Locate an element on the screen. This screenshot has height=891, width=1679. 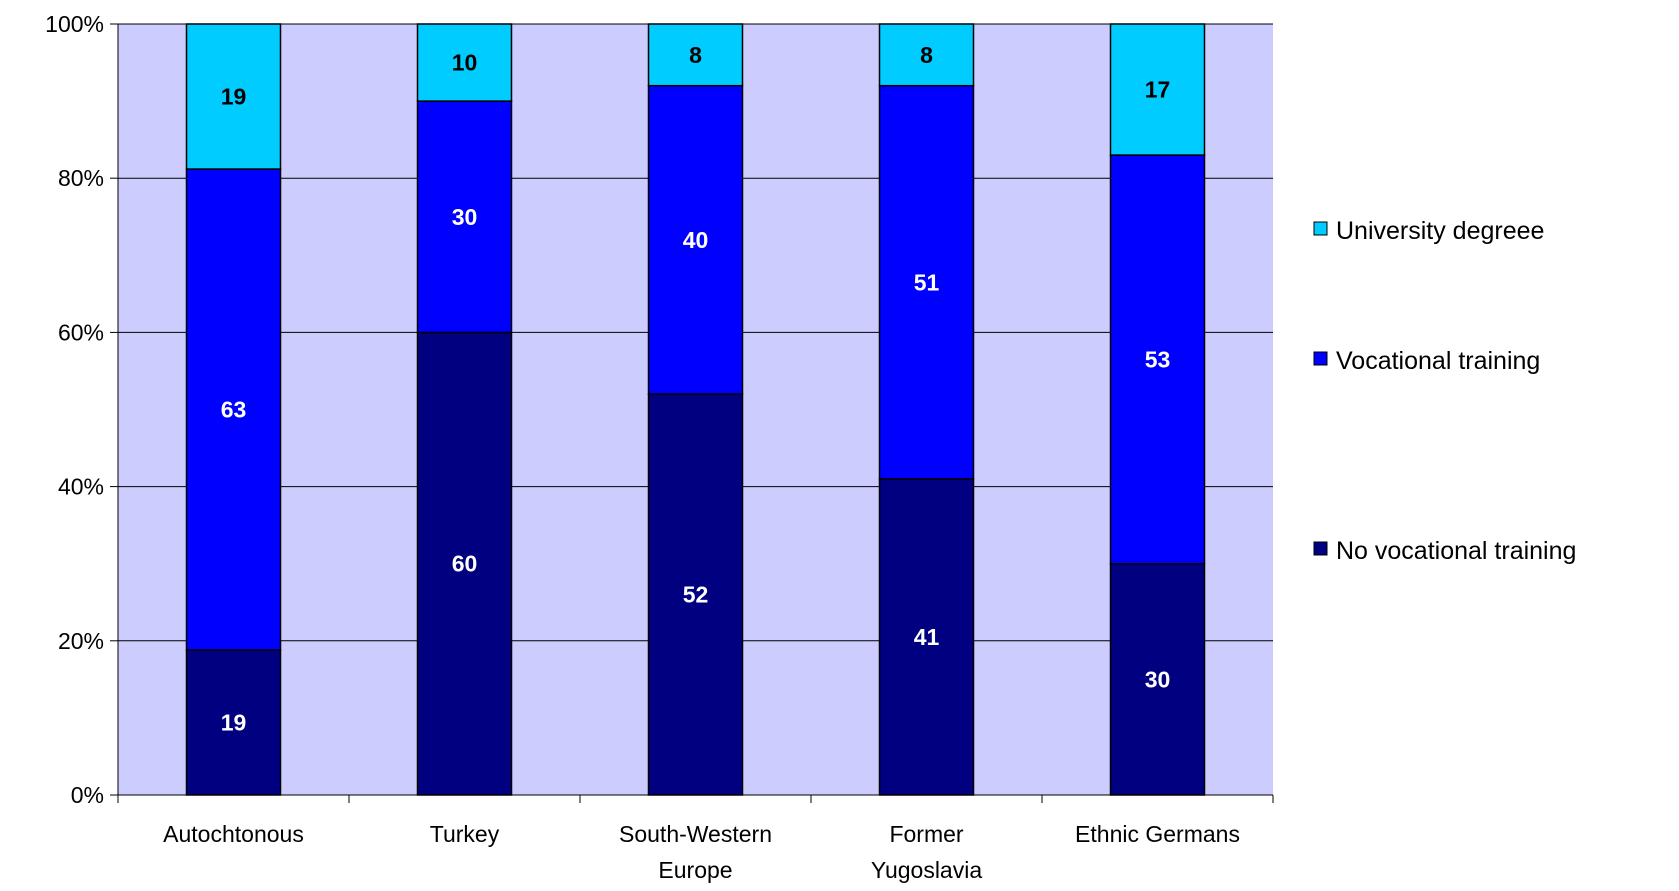
legend-entry: University degreee is located at coordinates (1440, 231).